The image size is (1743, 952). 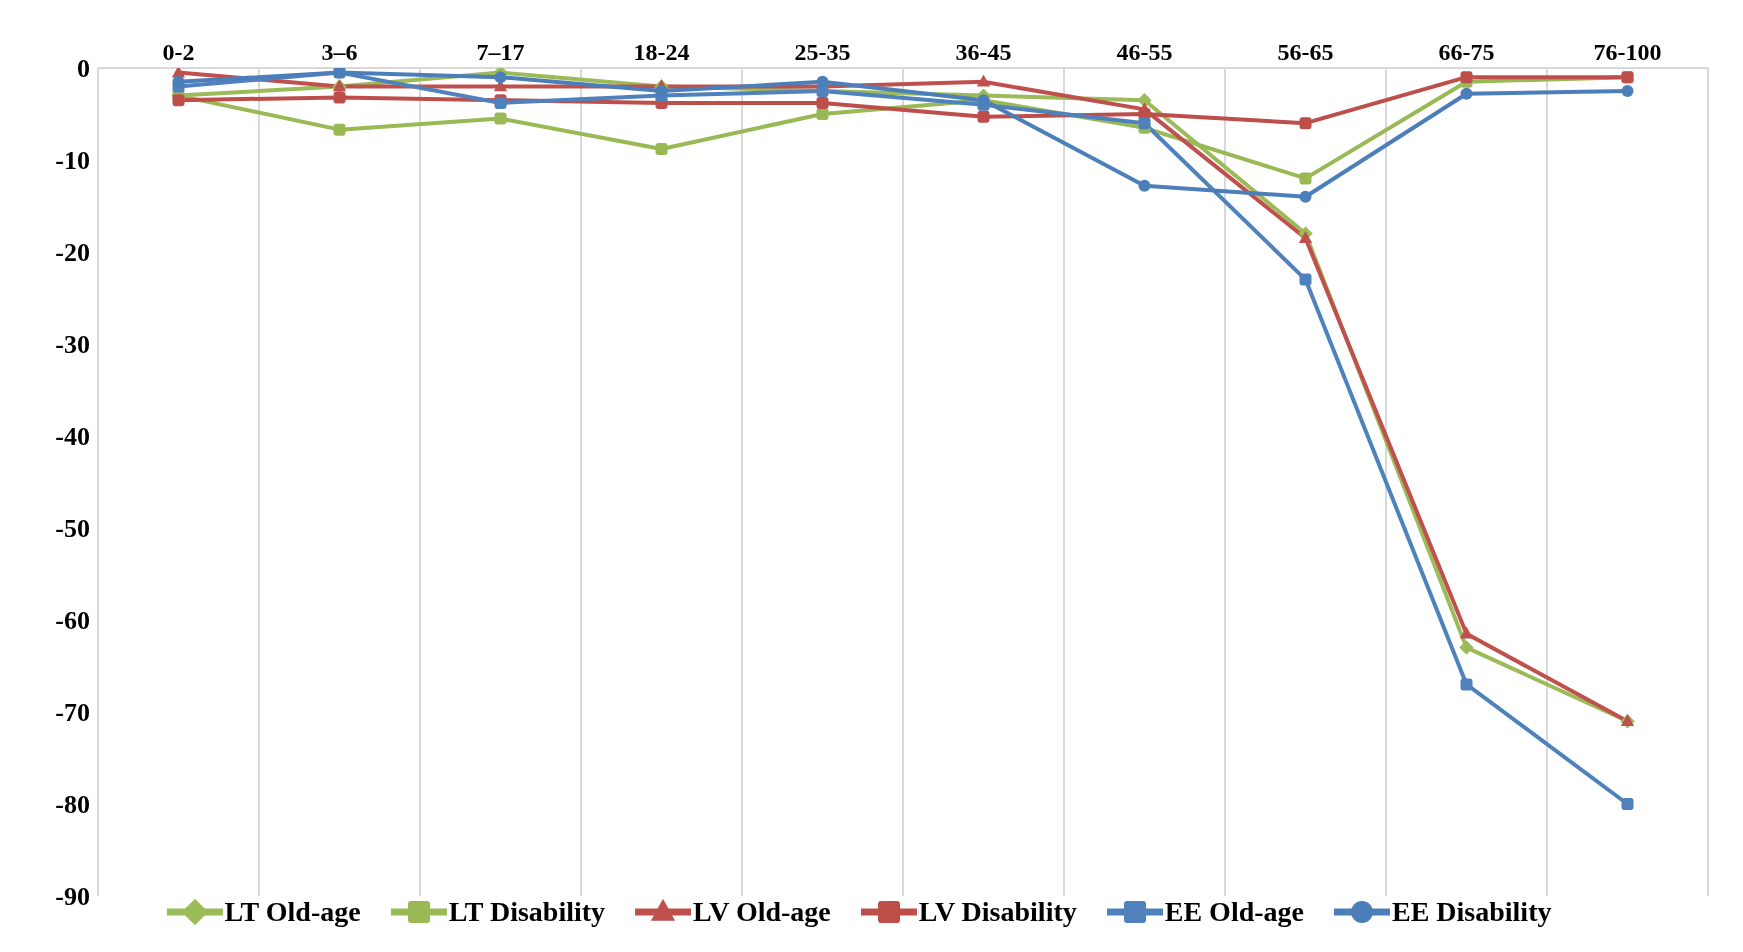 What do you see at coordinates (72, 713) in the screenshot?
I see `y-tick-label: -70` at bounding box center [72, 713].